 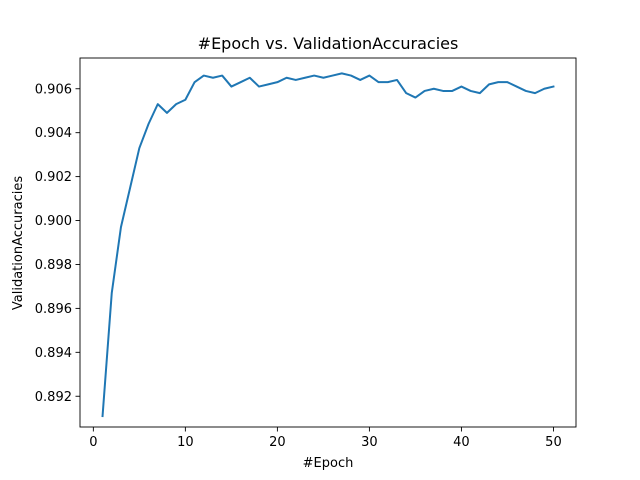 I want to click on y-tick-label: 0.900, so click(x=53, y=221).